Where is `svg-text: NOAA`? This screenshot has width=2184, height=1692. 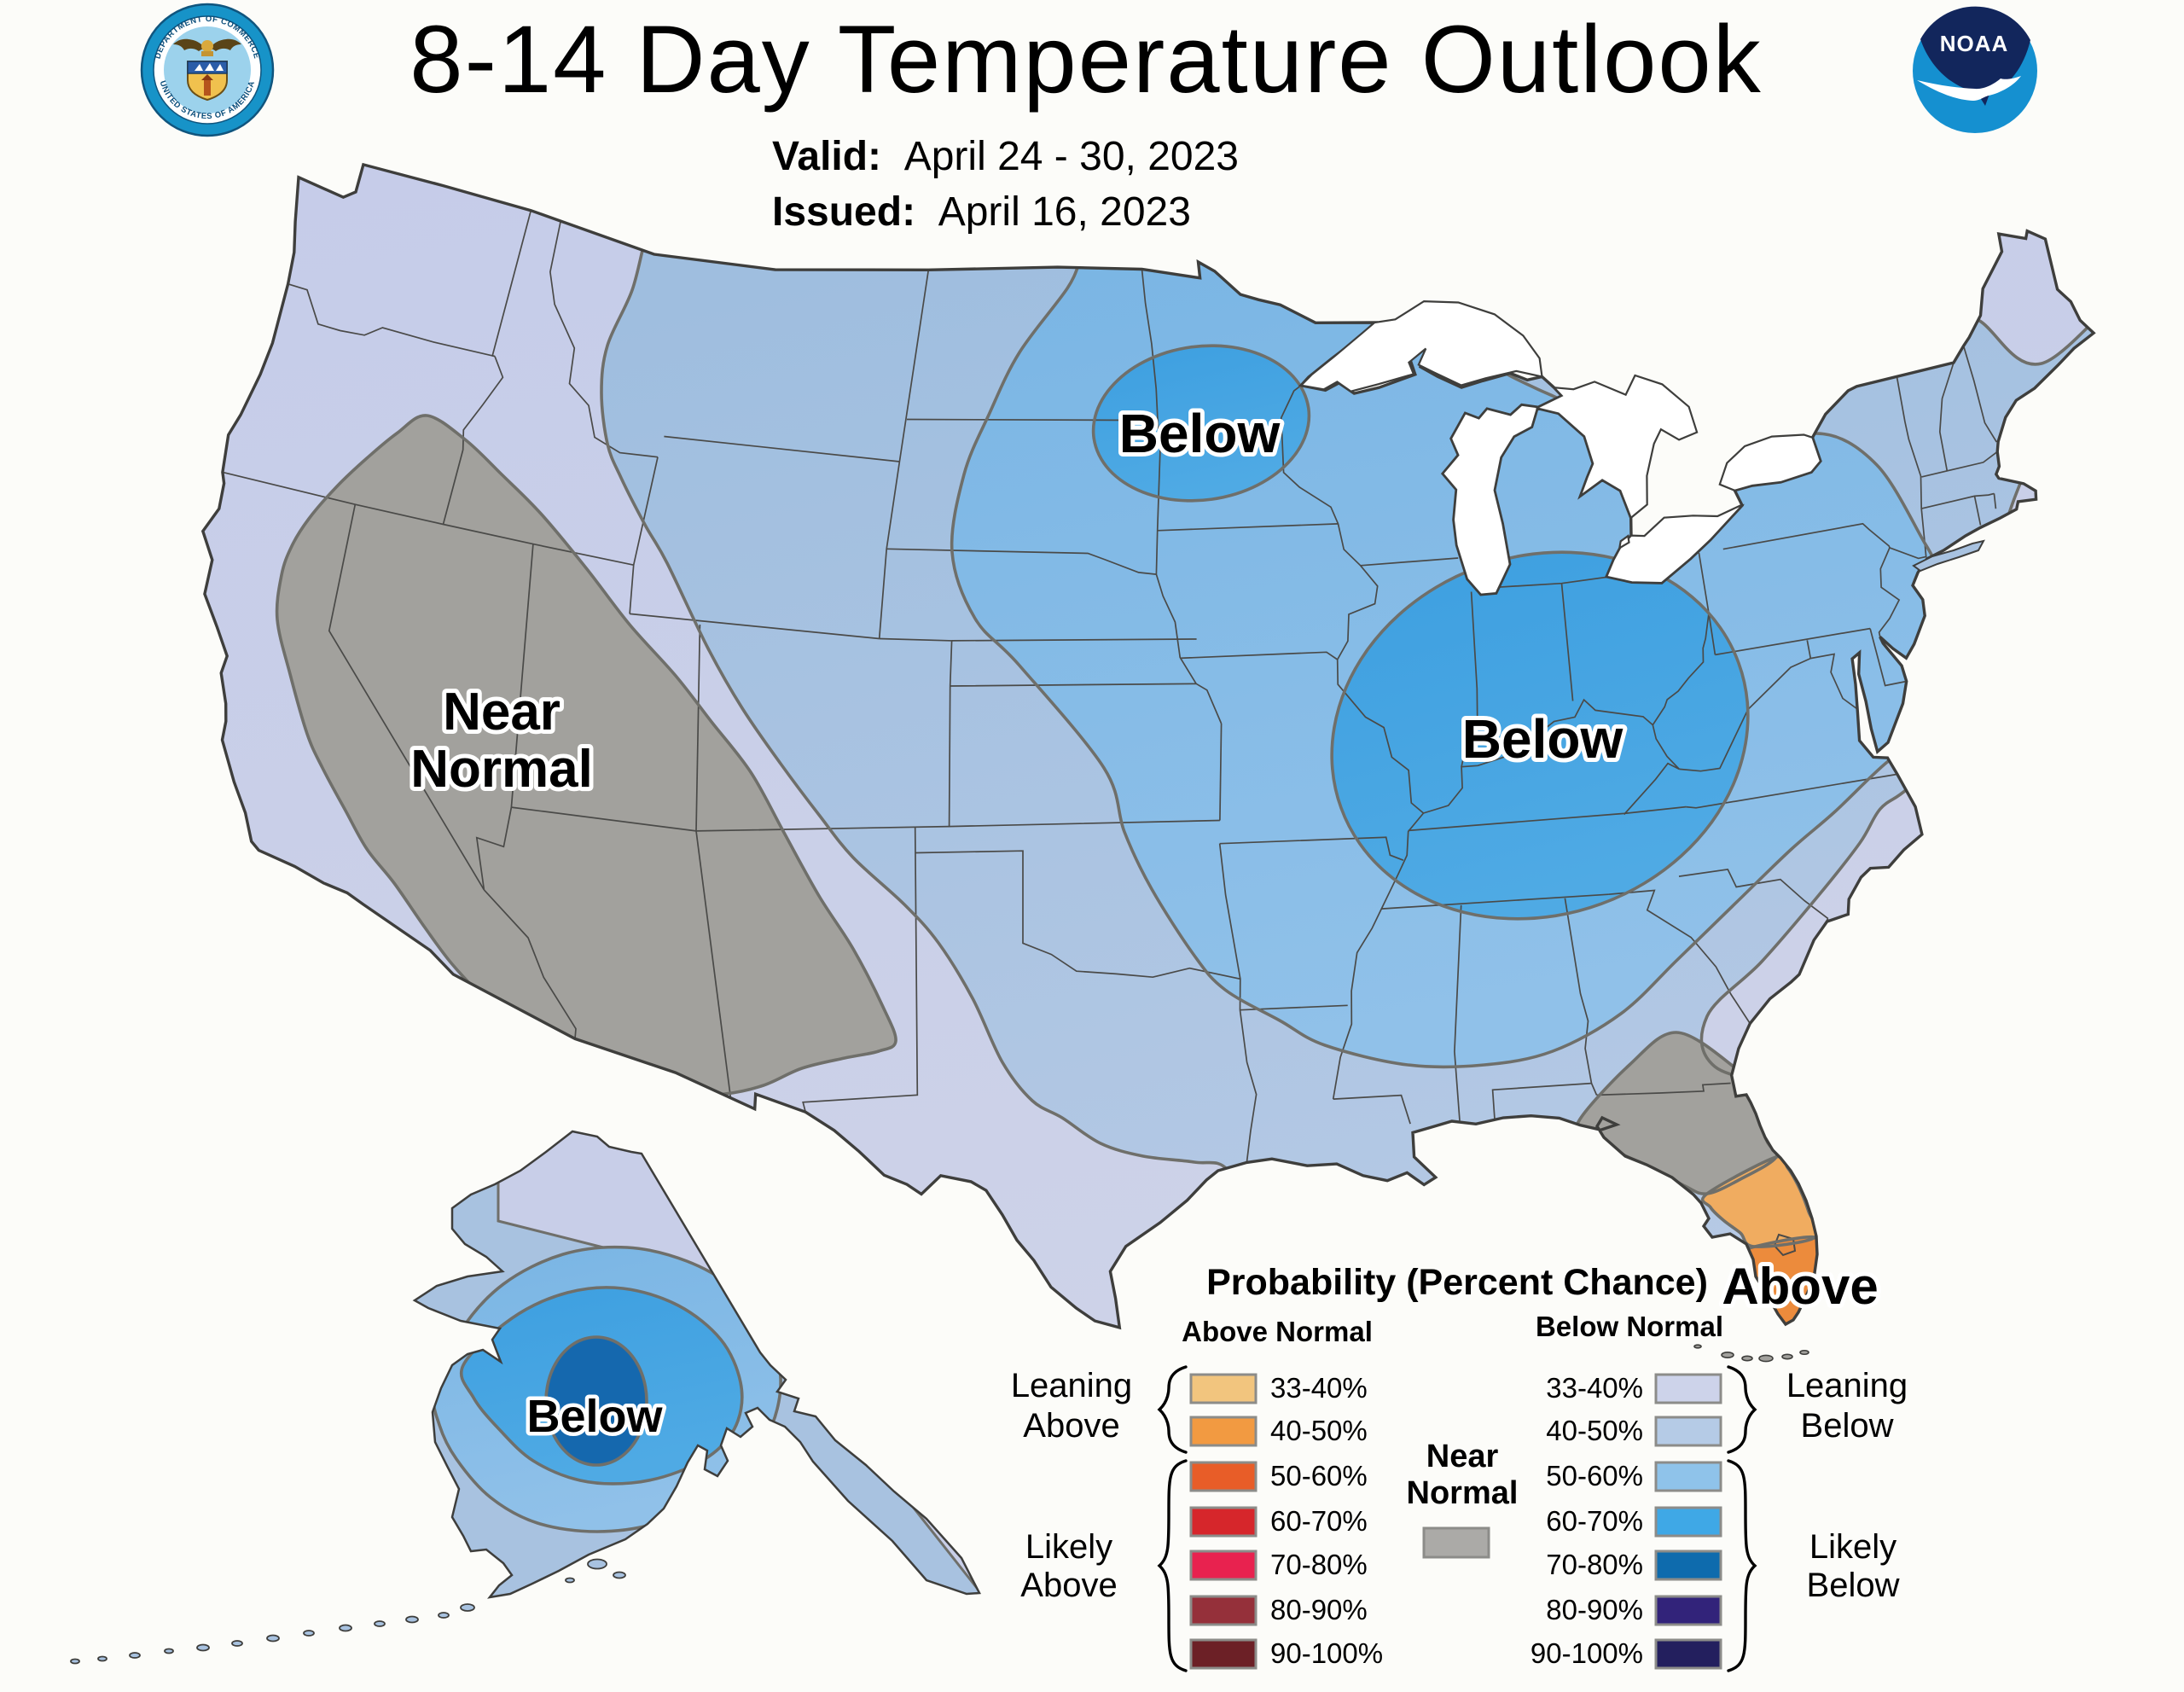
svg-text: NOAA is located at coordinates (1975, 43).